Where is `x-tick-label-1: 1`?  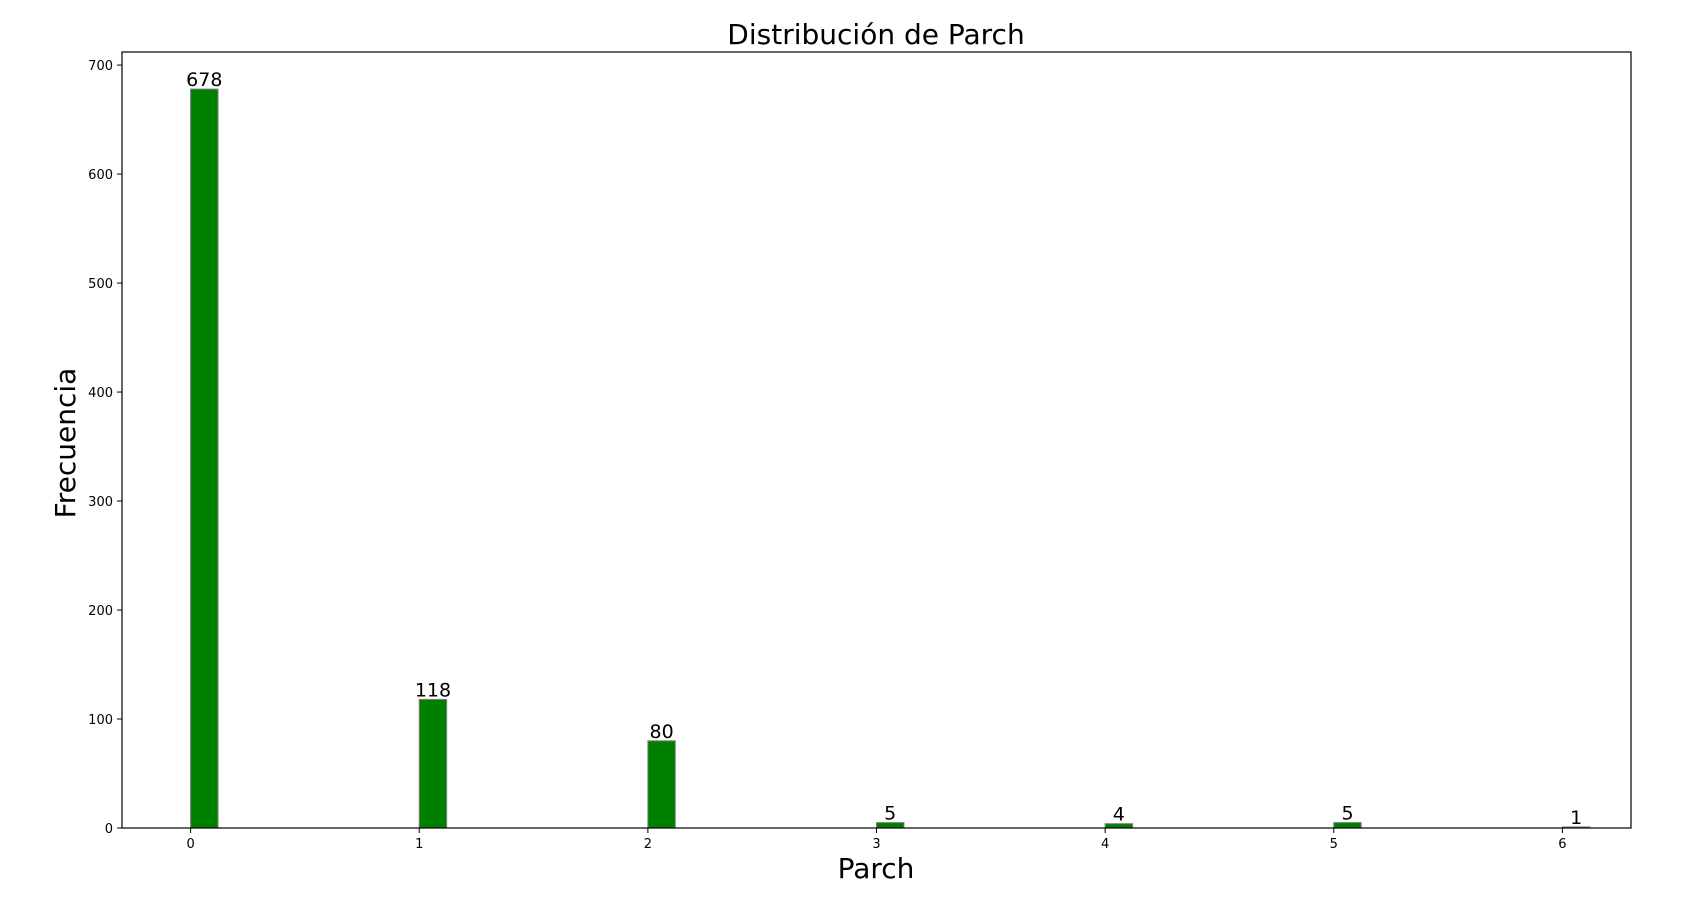
x-tick-label-1: 1 is located at coordinates (419, 844).